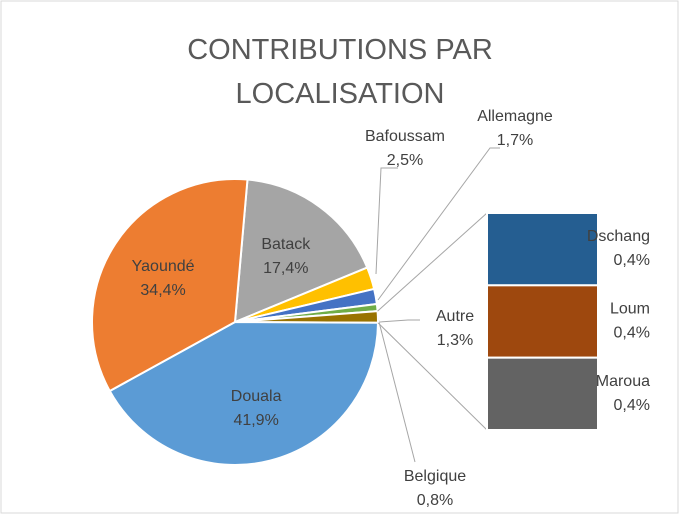  What do you see at coordinates (405, 148) in the screenshot?
I see `data-label: Bafoussam 2,5%` at bounding box center [405, 148].